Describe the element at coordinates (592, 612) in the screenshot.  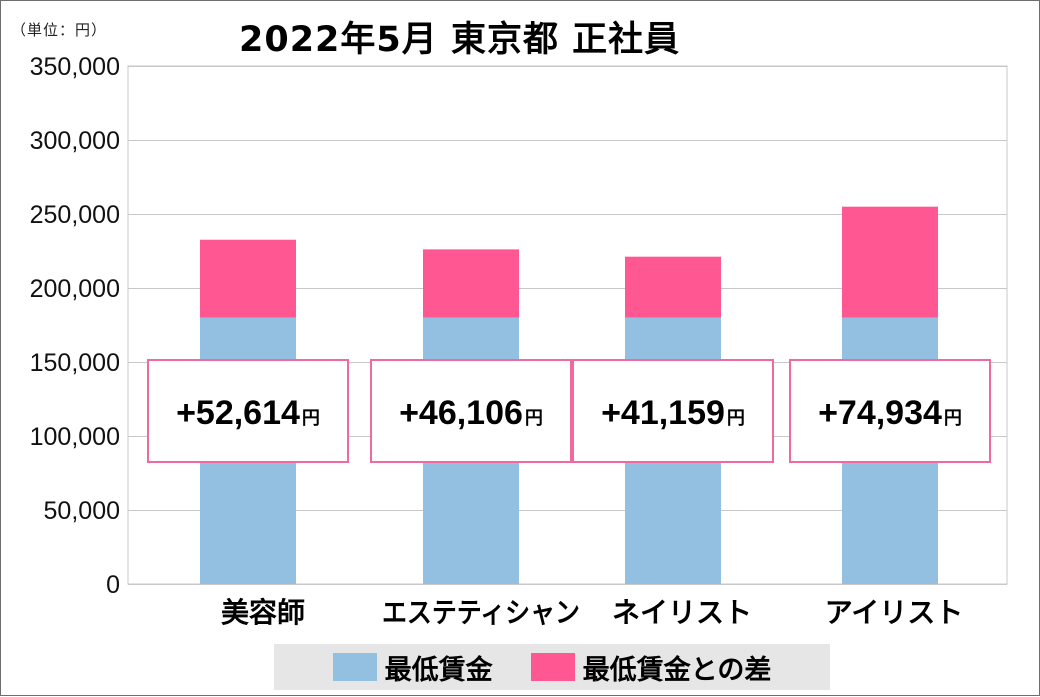
I see `x-axis-categories: 美容師 エステティシャン ネイリスト アイリスト` at that location.